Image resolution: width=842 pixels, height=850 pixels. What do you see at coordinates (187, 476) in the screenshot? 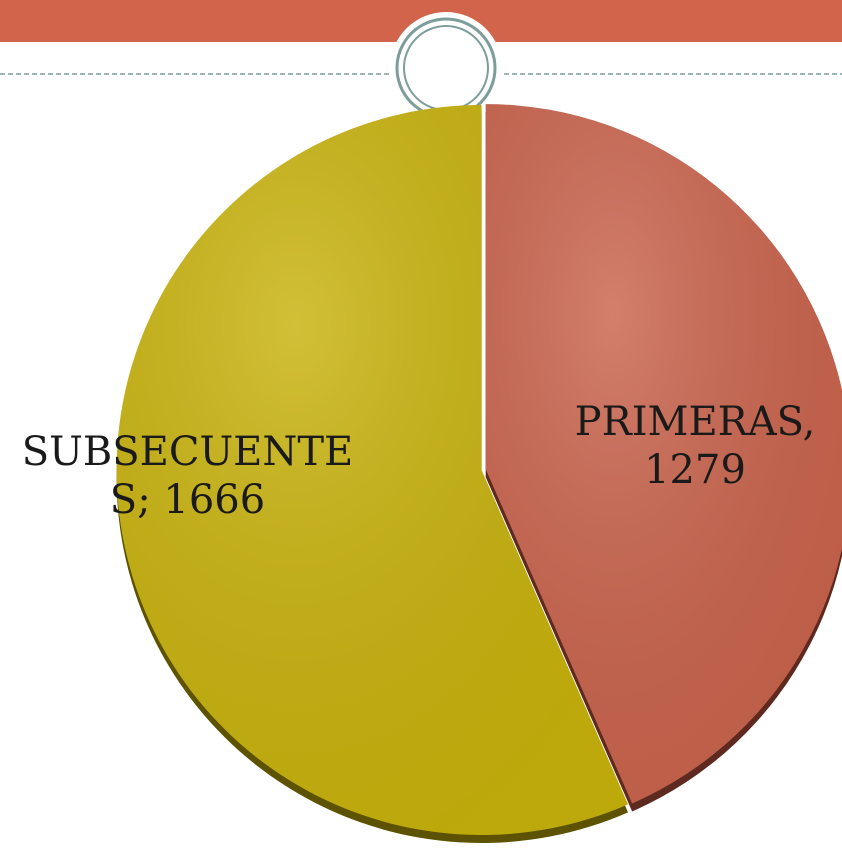
I see `data-label: SUBSECUENTES; 1666` at bounding box center [187, 476].